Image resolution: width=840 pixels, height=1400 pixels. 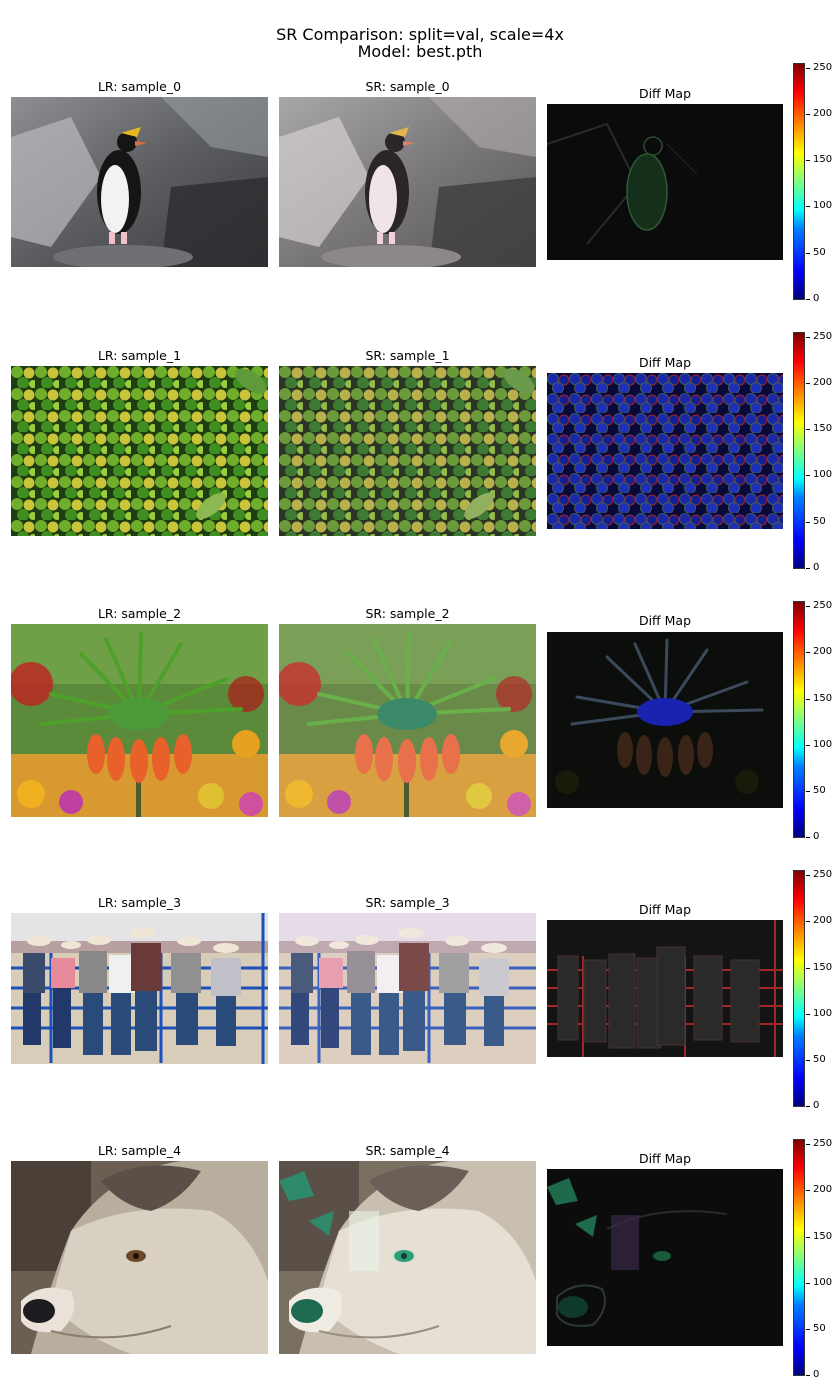 I want to click on sr-image-penguin, so click(x=407, y=182).